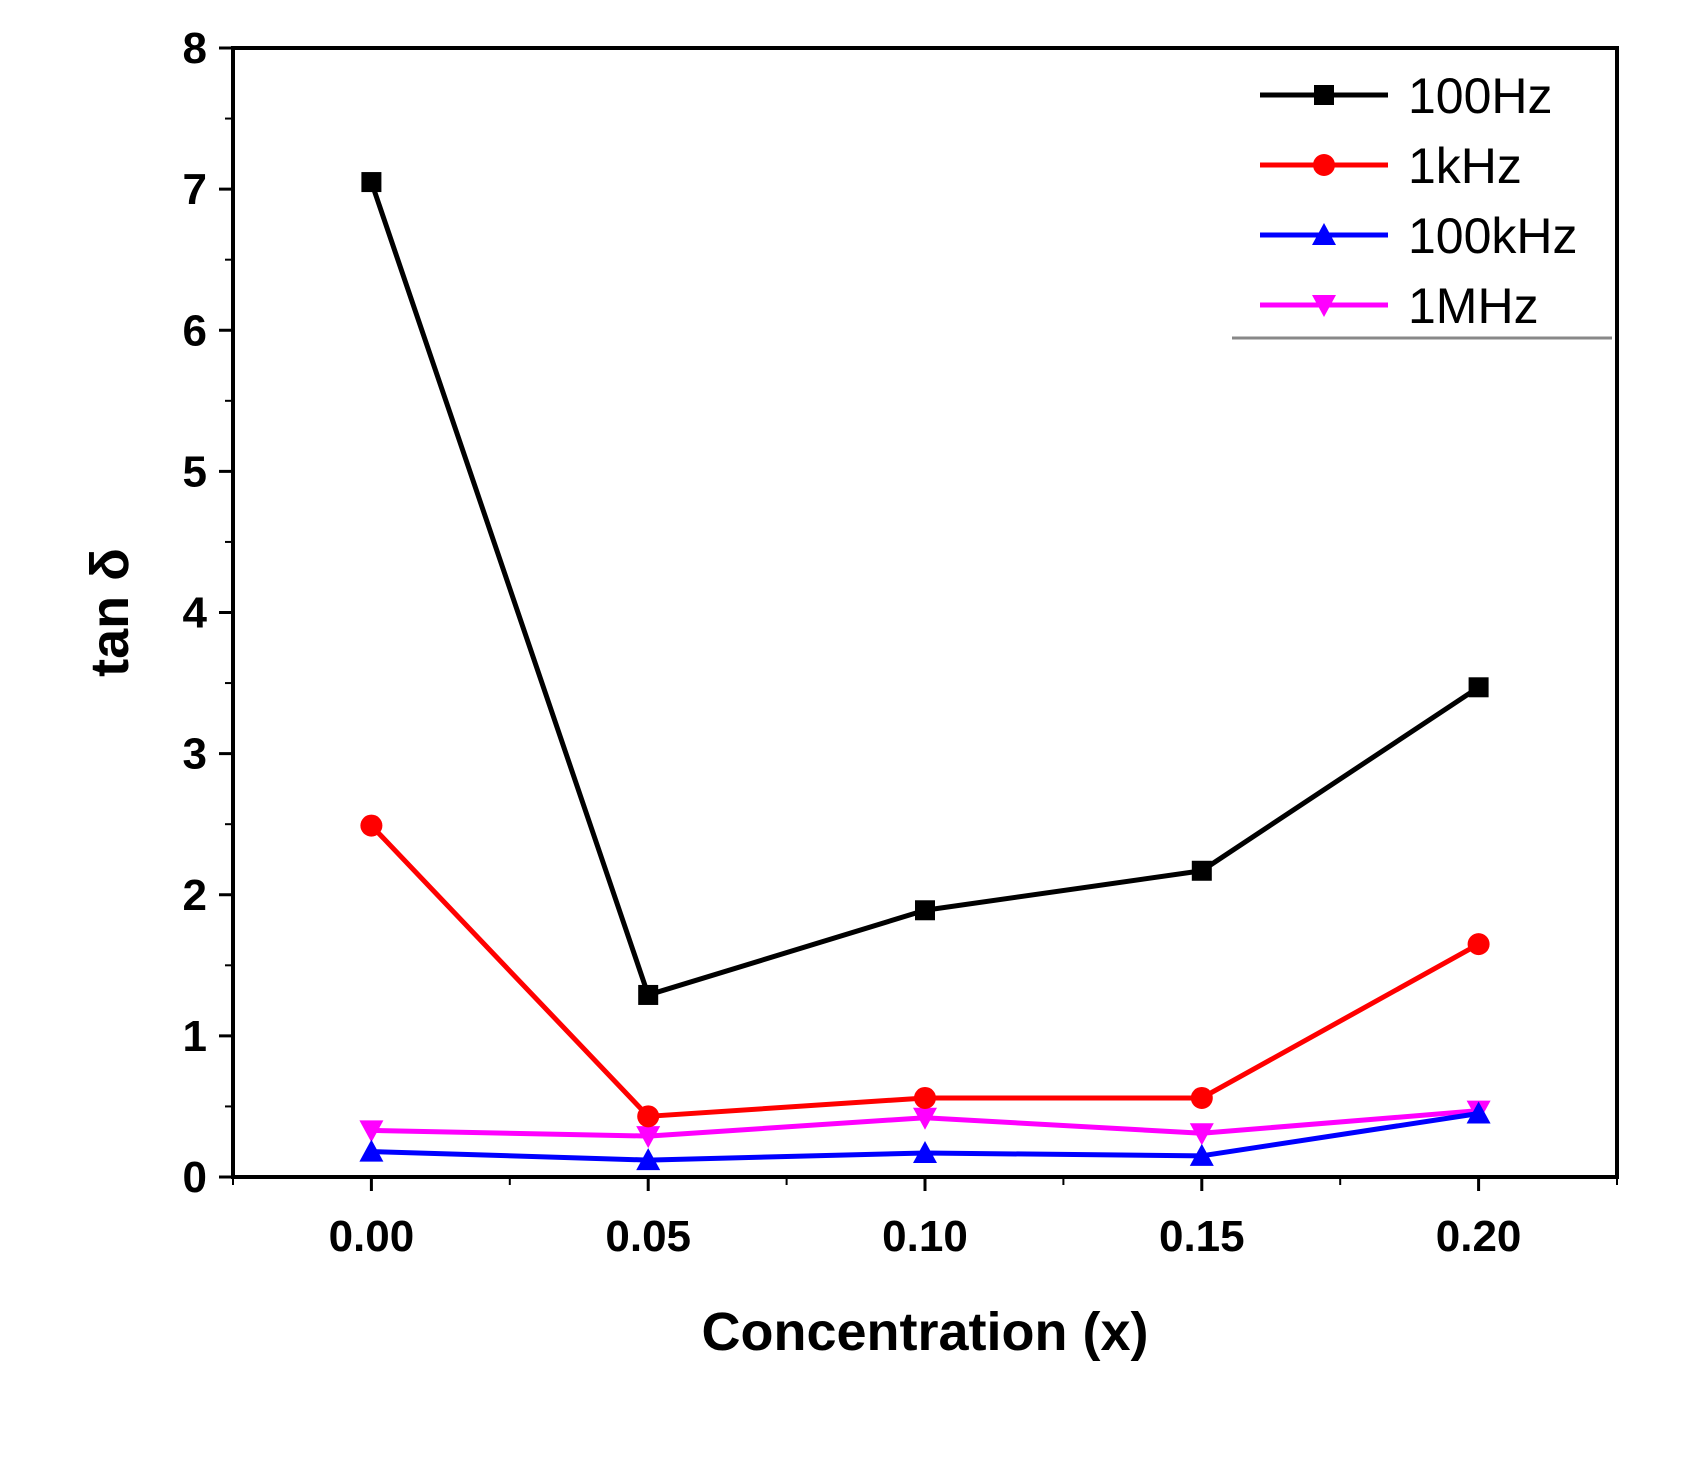  I want to click on y-tick-label: 7, so click(195, 189).